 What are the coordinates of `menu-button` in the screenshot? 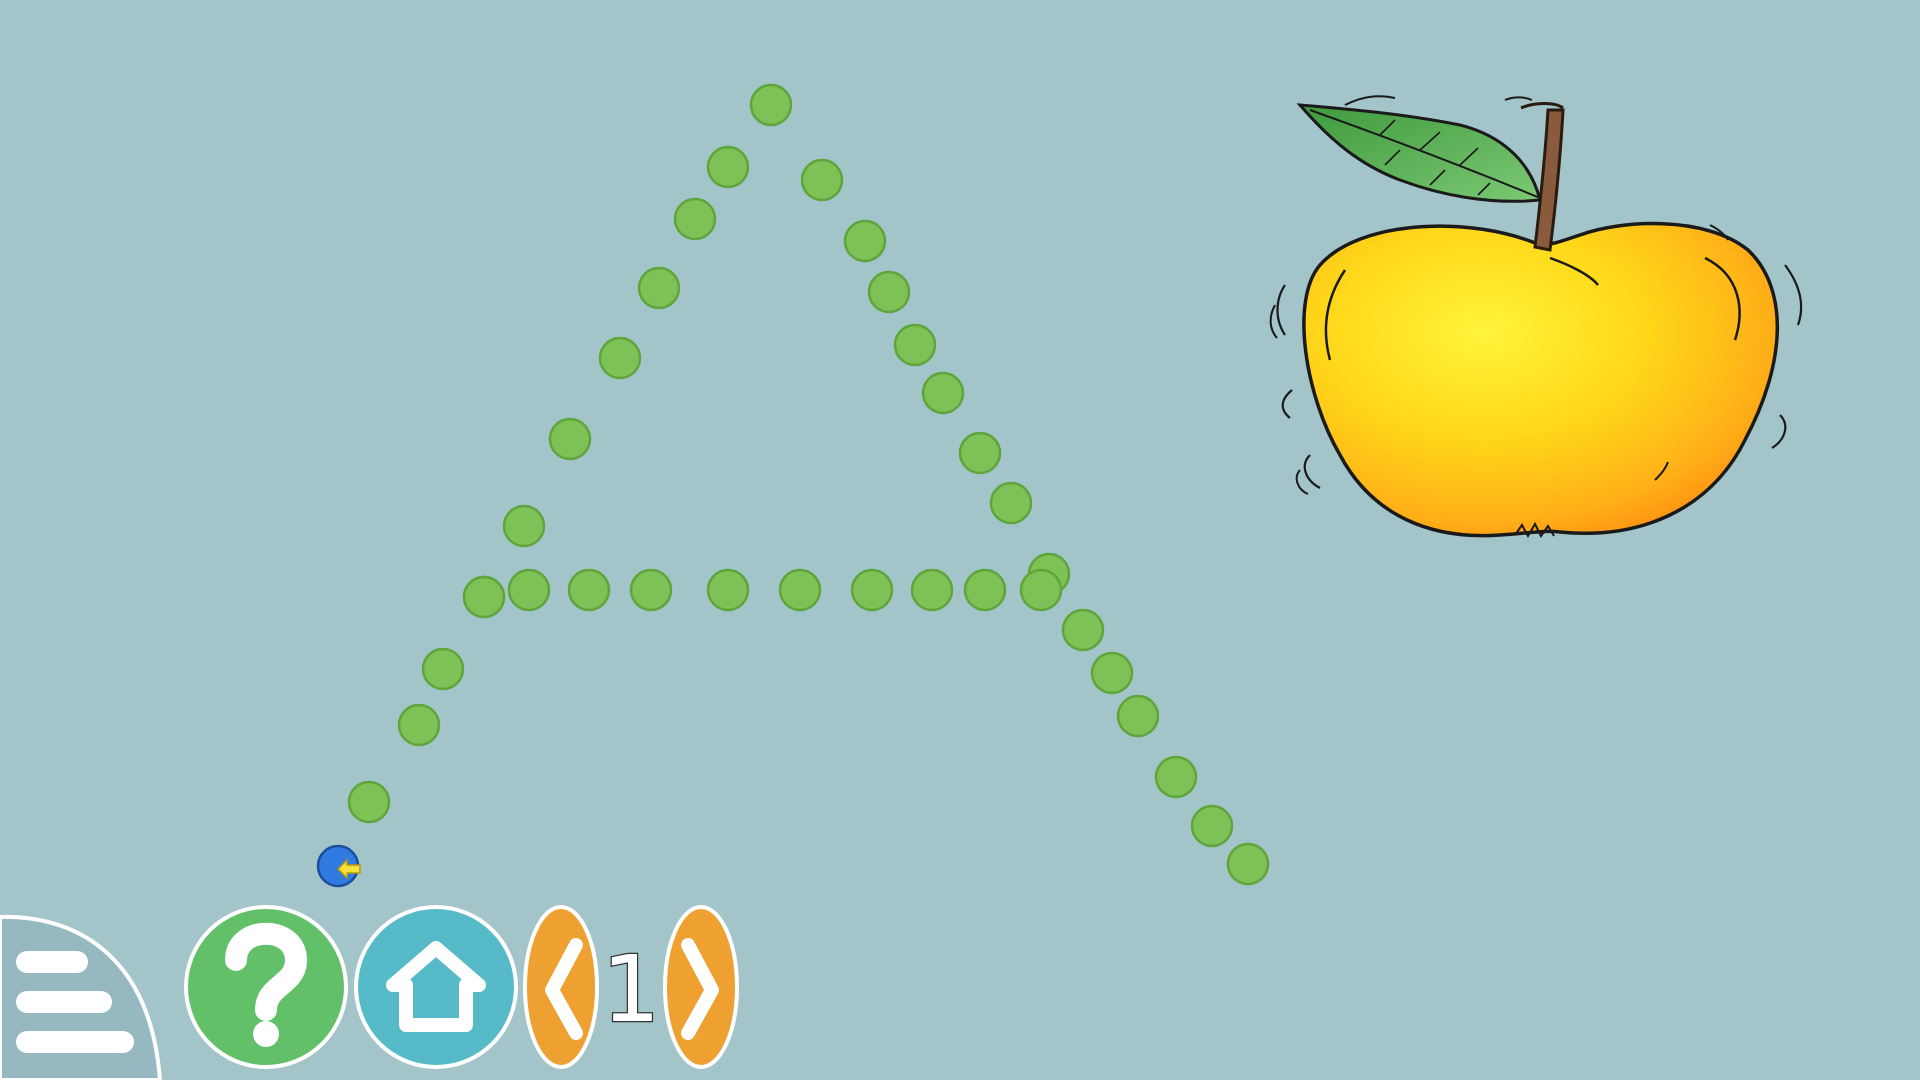 It's located at (81, 997).